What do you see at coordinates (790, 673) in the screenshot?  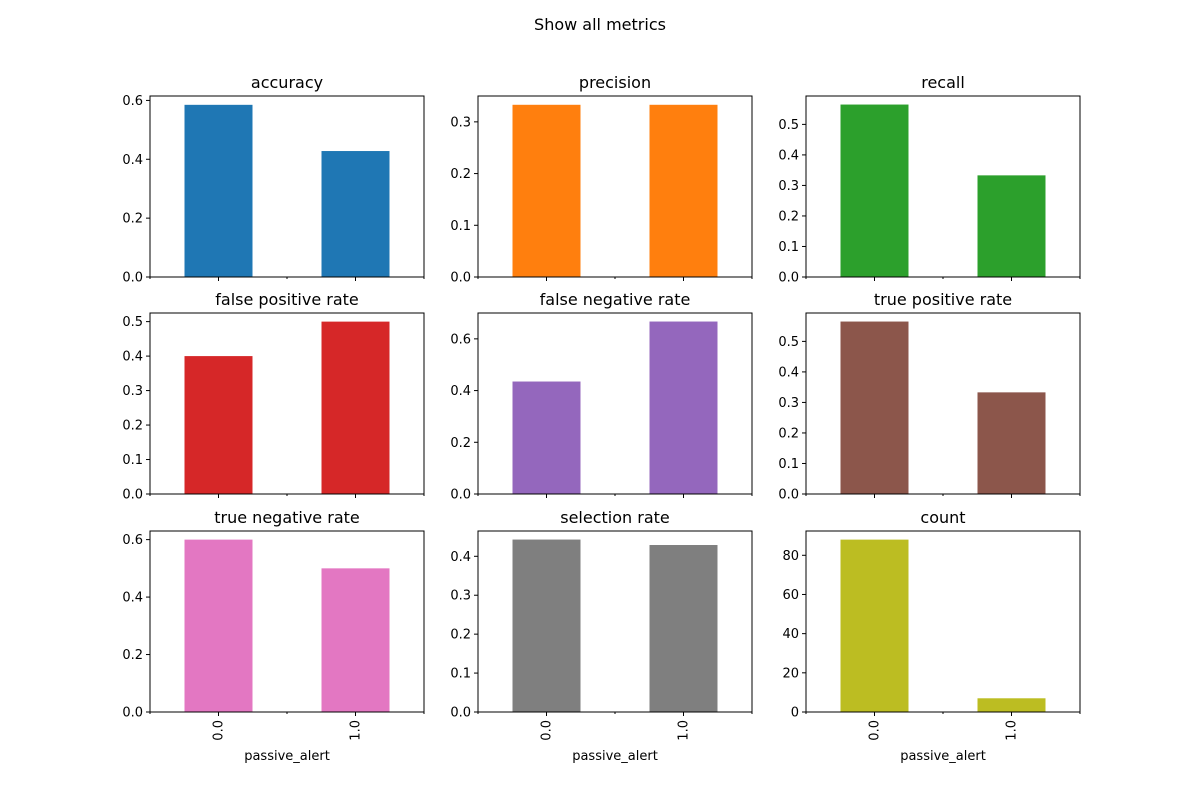 I see `y-tick-label: 20` at bounding box center [790, 673].